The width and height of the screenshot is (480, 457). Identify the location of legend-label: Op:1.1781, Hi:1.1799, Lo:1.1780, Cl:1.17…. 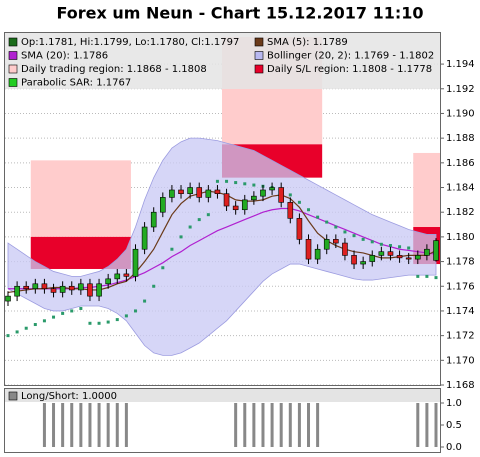
(130, 42).